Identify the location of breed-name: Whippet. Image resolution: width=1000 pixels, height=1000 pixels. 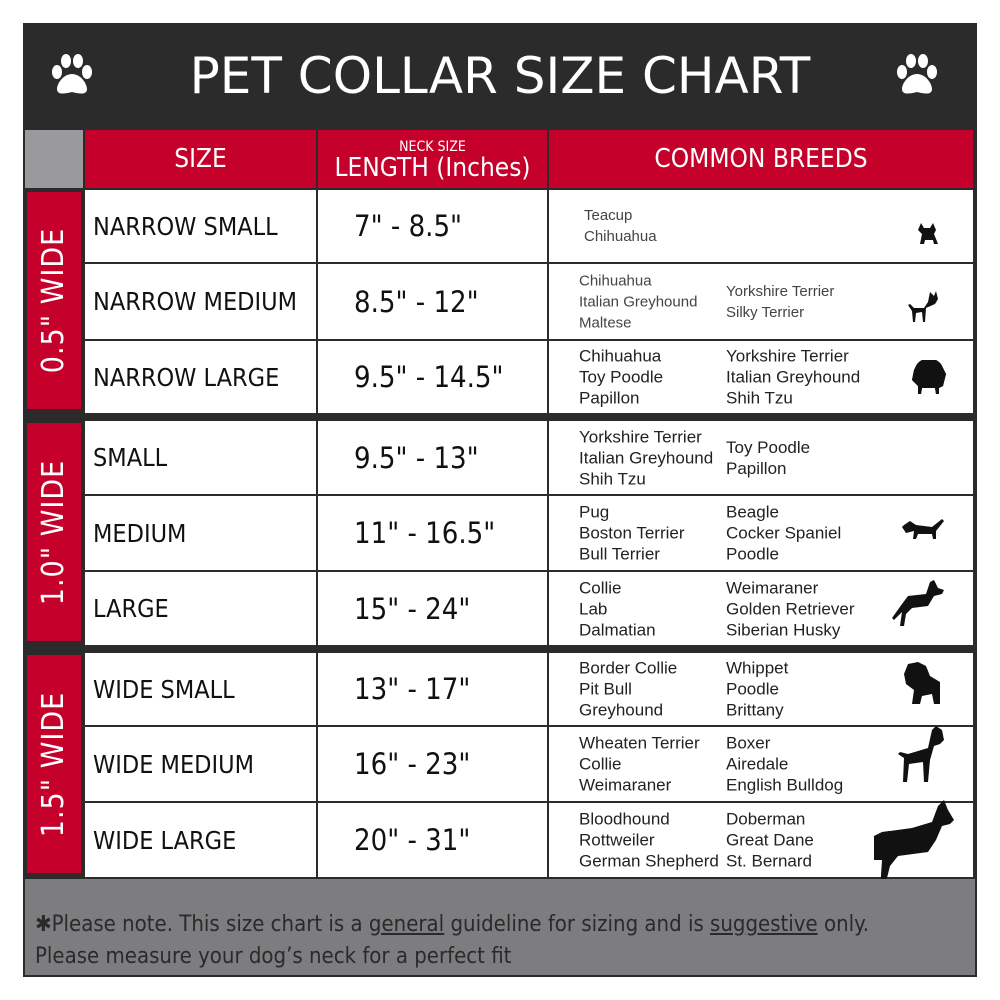
(757, 668).